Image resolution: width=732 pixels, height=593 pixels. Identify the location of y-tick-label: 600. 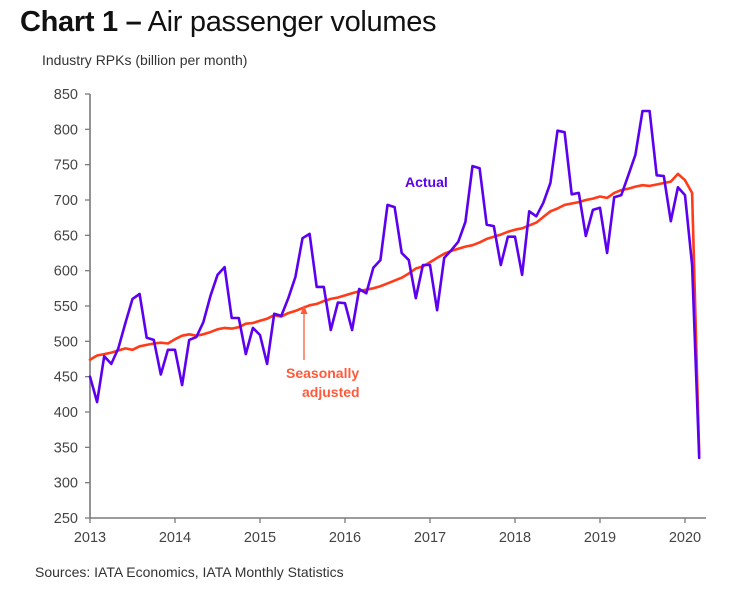
(66, 272).